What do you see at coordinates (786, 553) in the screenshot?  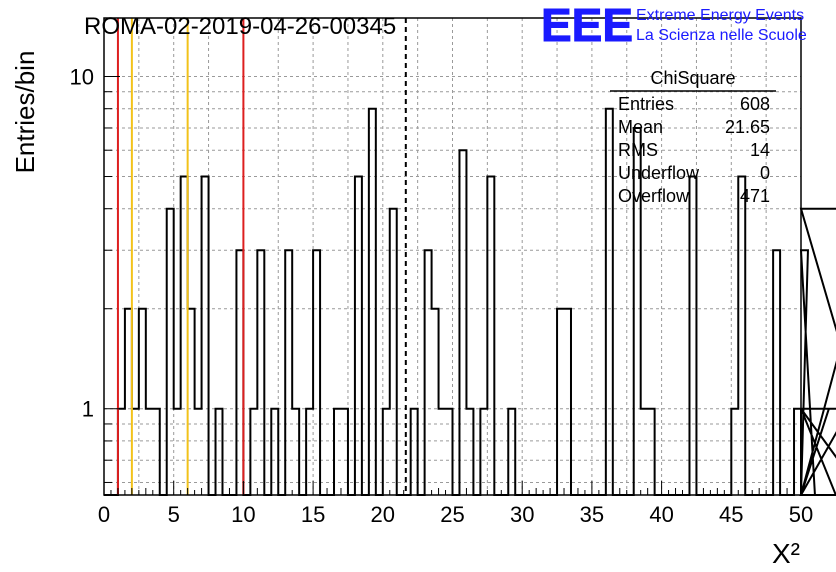 I see `x-axis-label: X²` at bounding box center [786, 553].